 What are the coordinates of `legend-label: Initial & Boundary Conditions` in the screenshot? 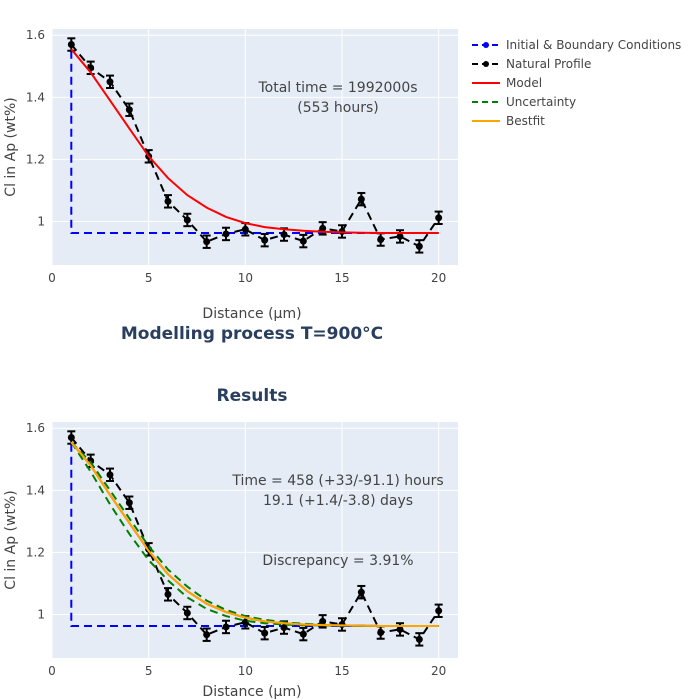 It's located at (593, 45).